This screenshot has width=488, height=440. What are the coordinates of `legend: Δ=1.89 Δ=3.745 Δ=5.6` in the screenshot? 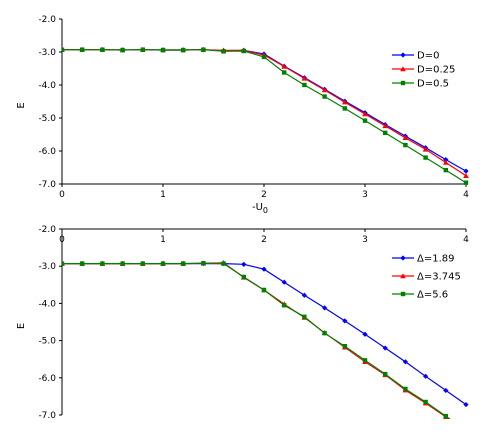 It's located at (426, 277).